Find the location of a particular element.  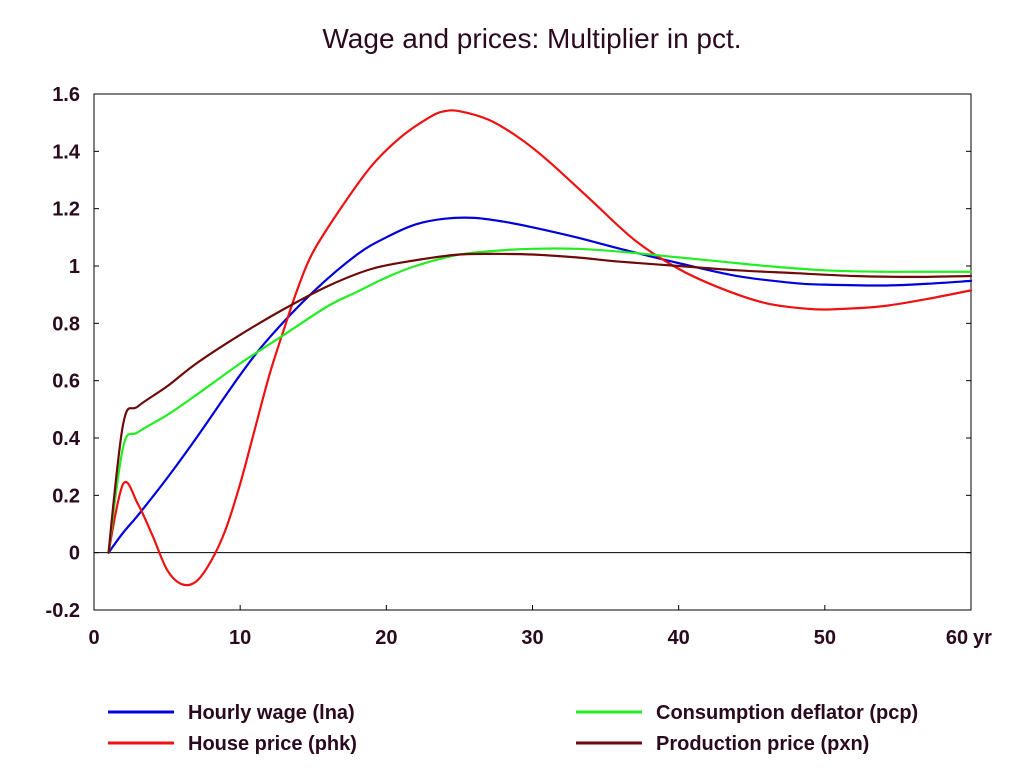

x-tick-label: 0 is located at coordinates (93, 638).